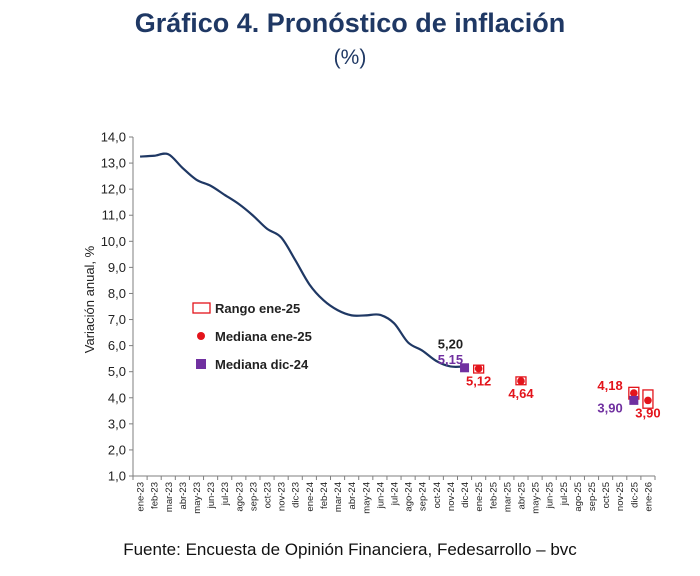 This screenshot has height=576, width=700. Describe the element at coordinates (409, 497) in the screenshot. I see `x-tick-label: ago-24` at that location.